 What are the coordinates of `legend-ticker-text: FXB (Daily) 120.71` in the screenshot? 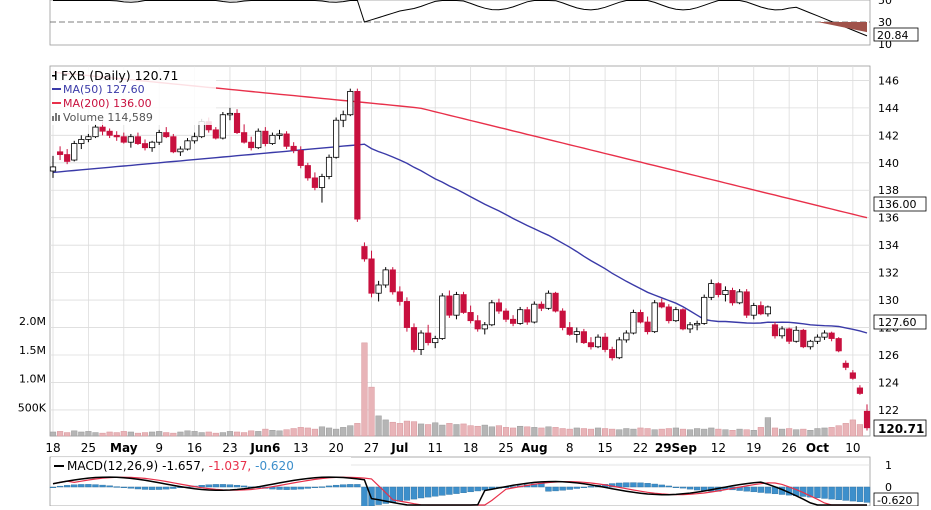 It's located at (119, 75).